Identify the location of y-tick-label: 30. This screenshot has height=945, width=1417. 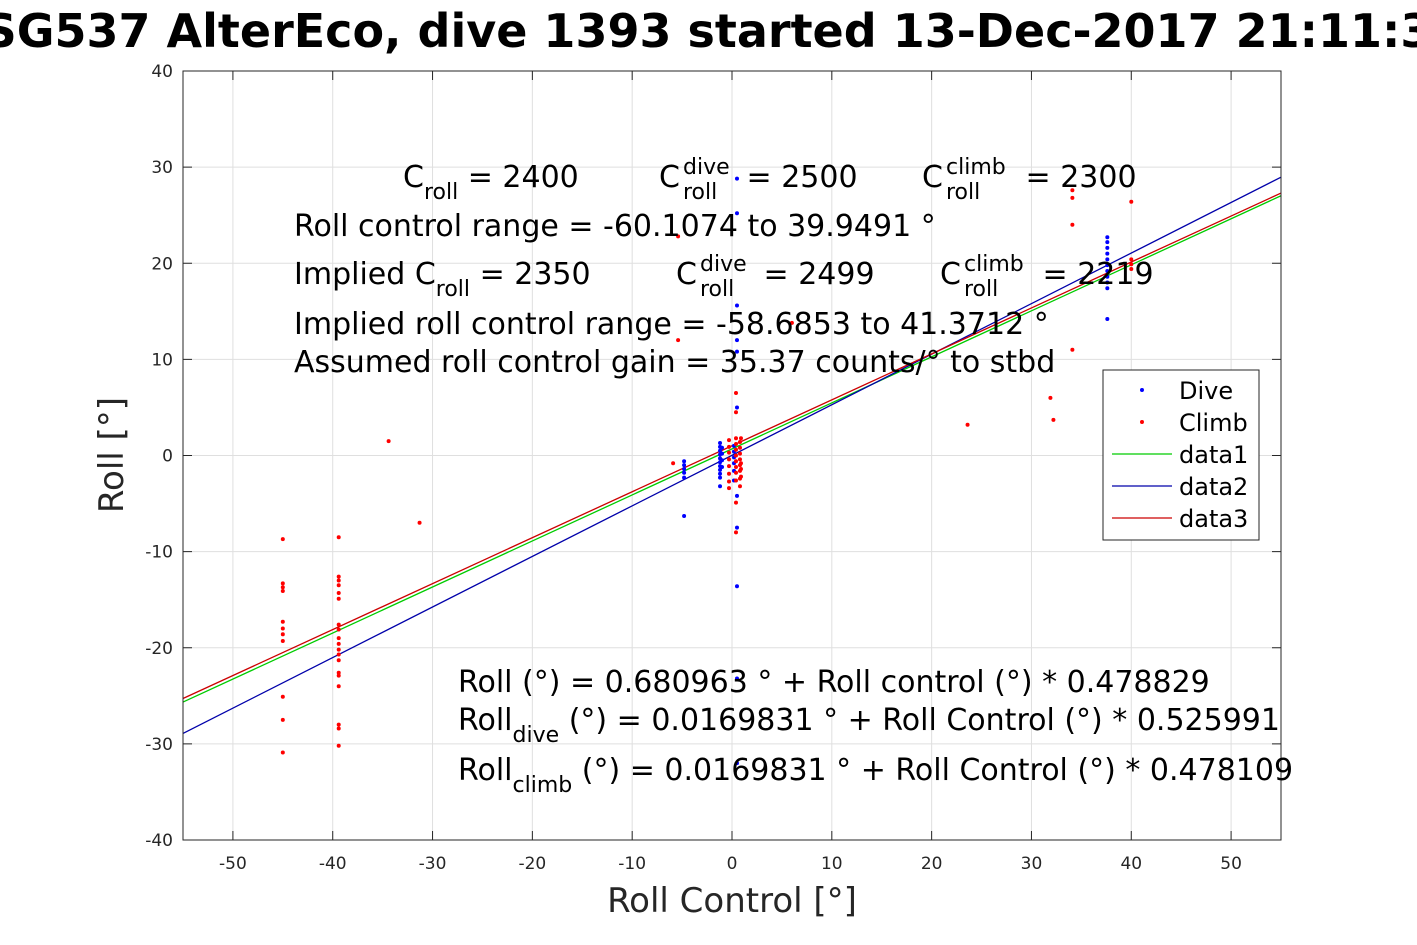
(162, 168).